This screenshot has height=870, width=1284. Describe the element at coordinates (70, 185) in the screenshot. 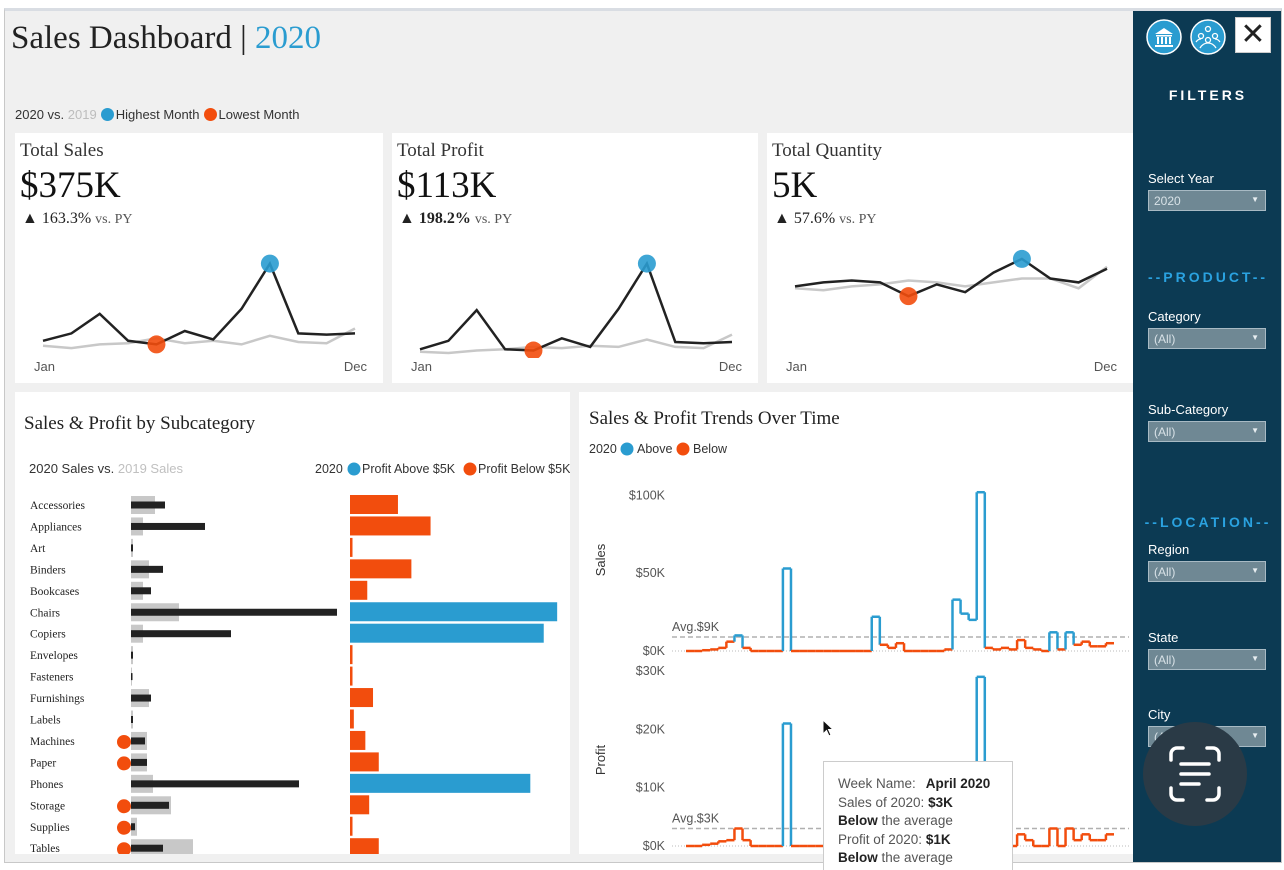

I see `kpi-value: $375K` at that location.